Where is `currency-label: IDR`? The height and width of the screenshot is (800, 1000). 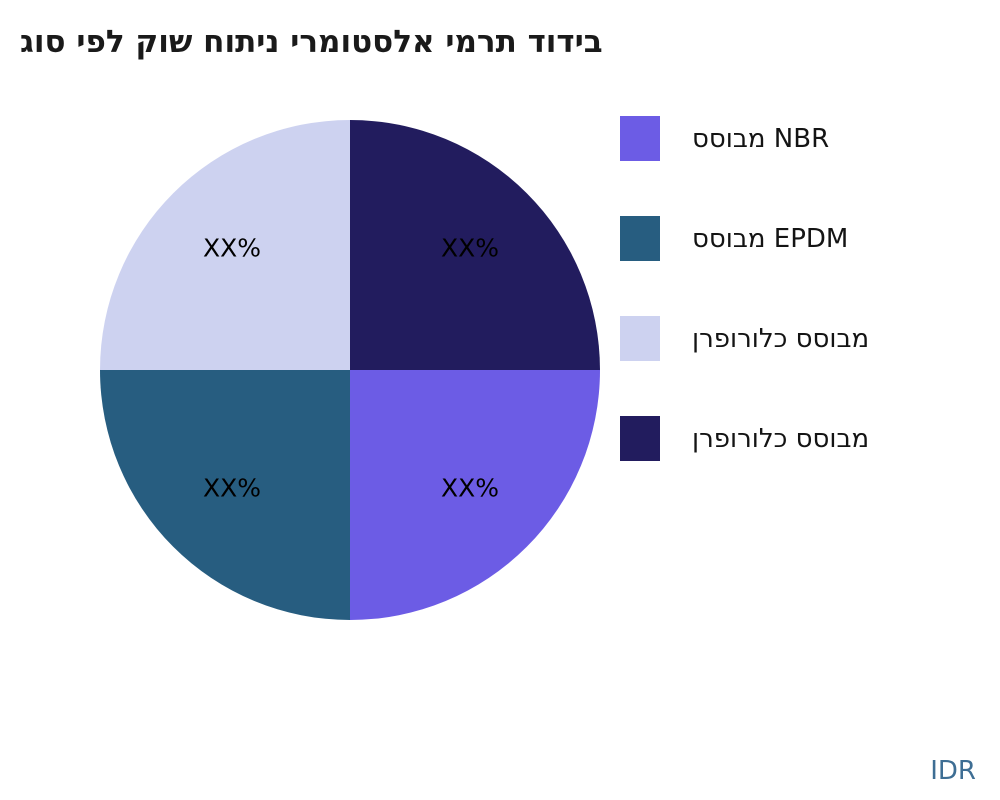 currency-label: IDR is located at coordinates (953, 771).